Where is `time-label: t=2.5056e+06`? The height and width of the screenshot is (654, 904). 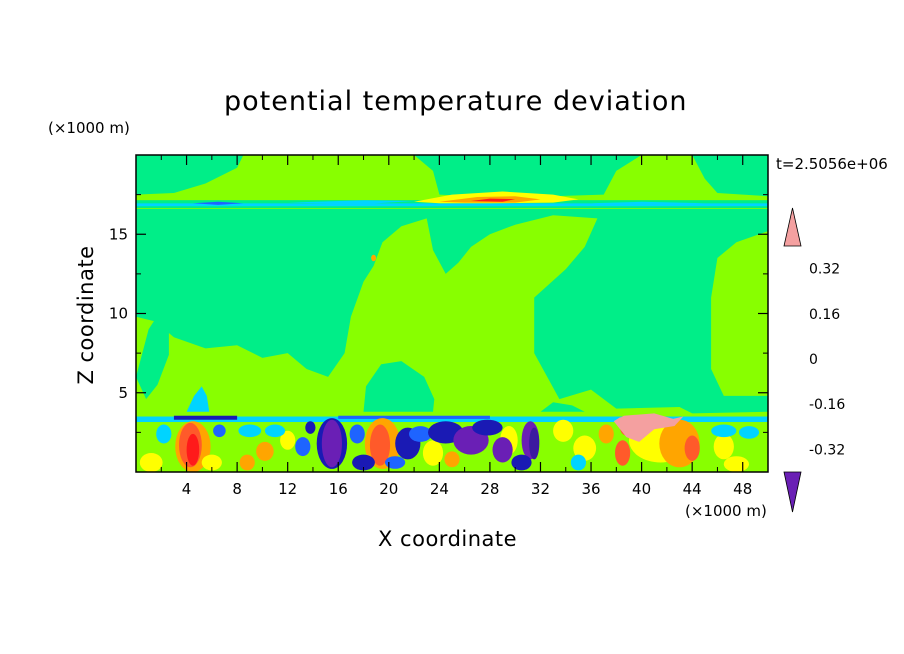 time-label: t=2.5056e+06 is located at coordinates (832, 164).